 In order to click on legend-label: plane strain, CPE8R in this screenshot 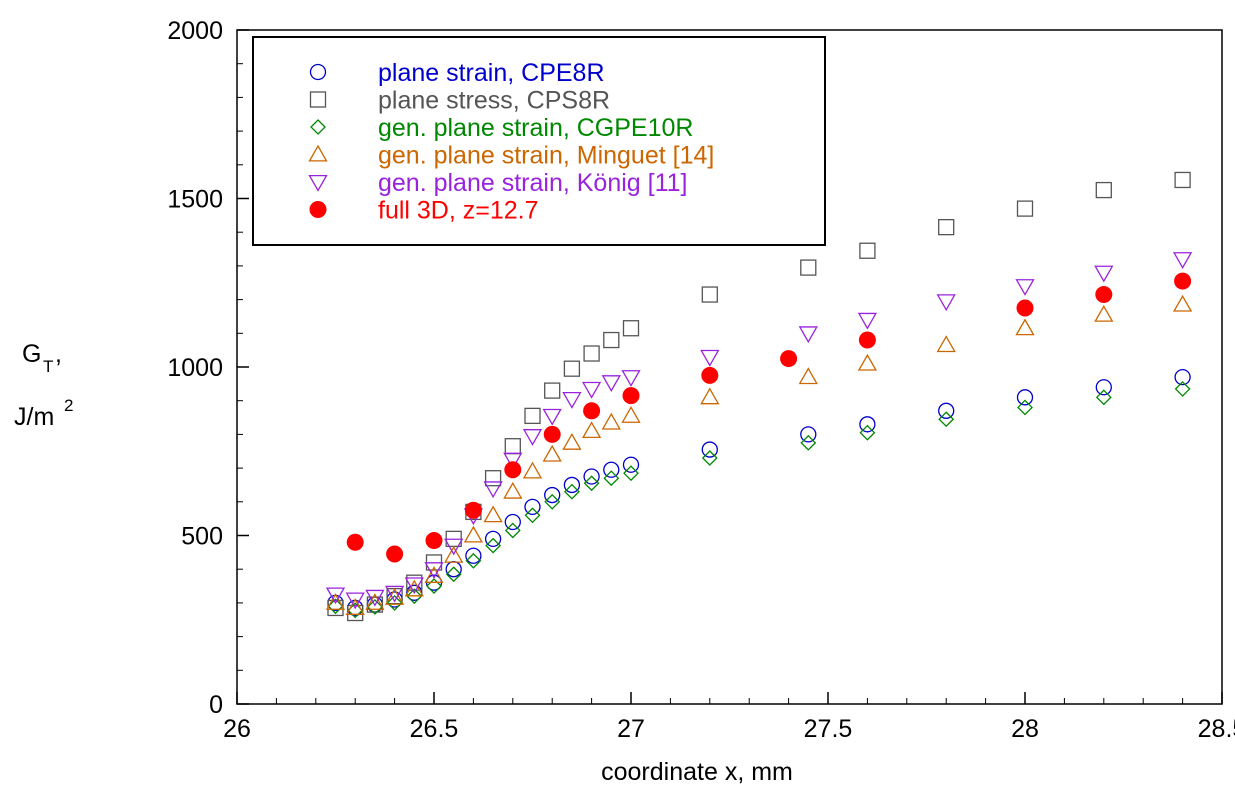, I will do `click(491, 73)`.